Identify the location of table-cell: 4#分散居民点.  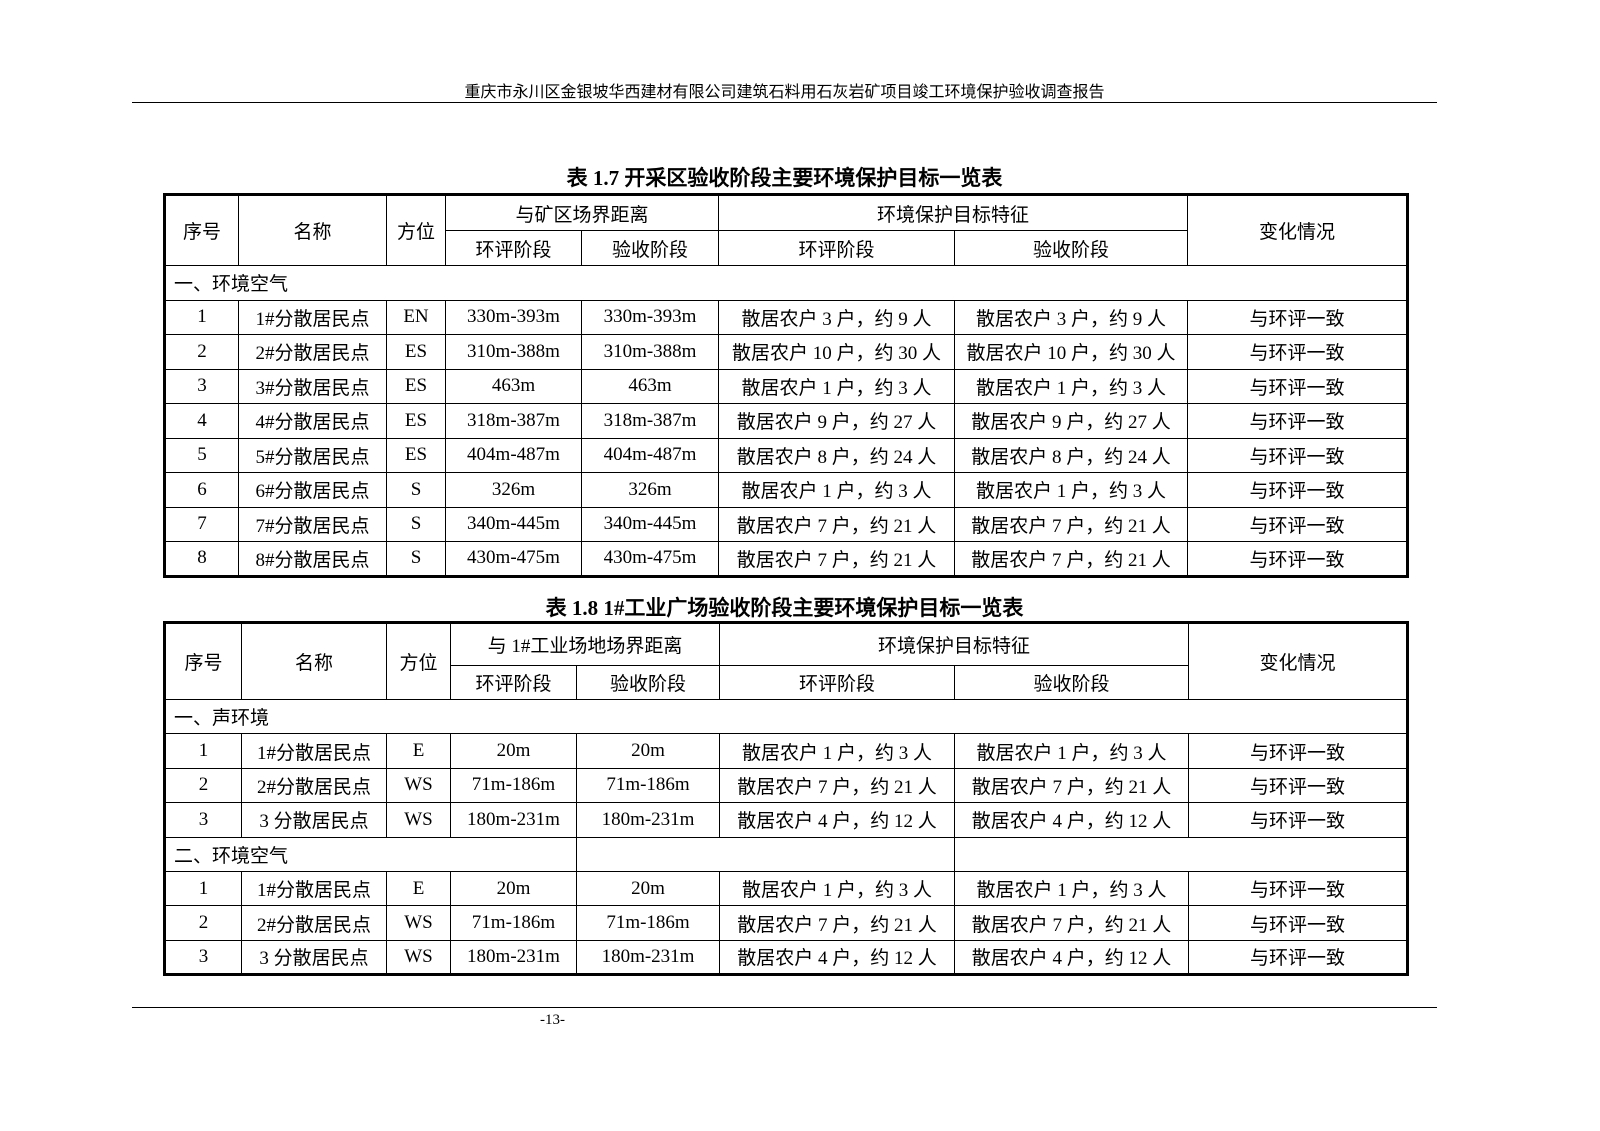
(312, 421).